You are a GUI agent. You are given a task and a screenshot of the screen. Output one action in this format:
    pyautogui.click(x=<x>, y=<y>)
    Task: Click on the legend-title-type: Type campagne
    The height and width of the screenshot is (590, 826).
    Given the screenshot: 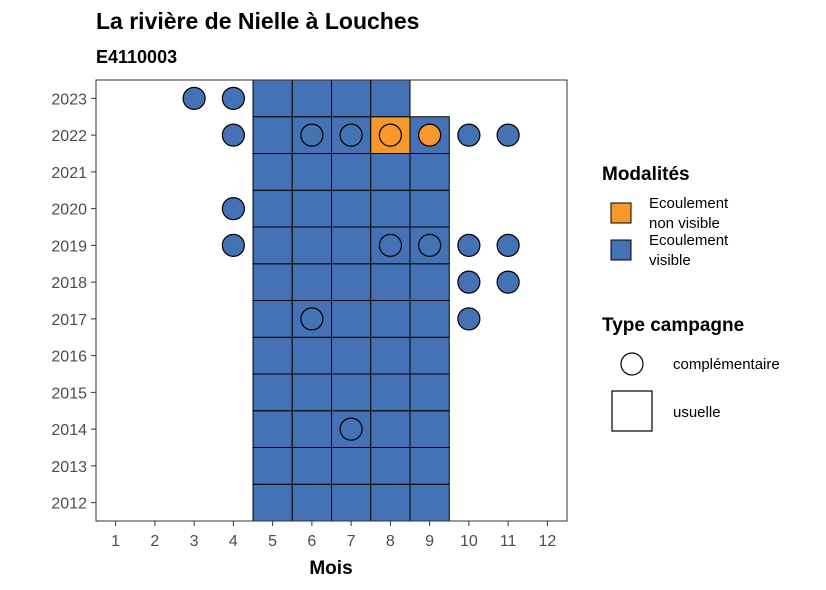 What is the action you would take?
    pyautogui.click(x=673, y=325)
    